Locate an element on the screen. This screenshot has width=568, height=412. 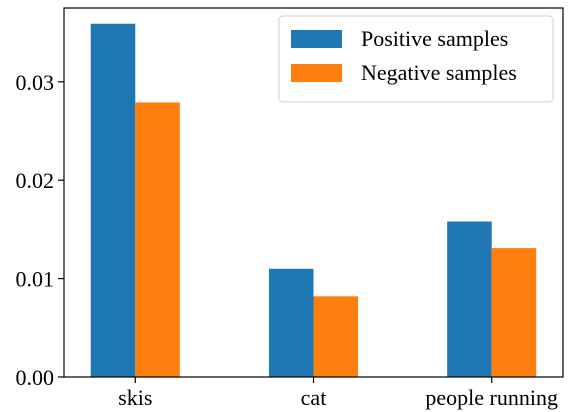
y-axis-ticks: 0.00 0.01 0.02 0.03 is located at coordinates (40, 230).